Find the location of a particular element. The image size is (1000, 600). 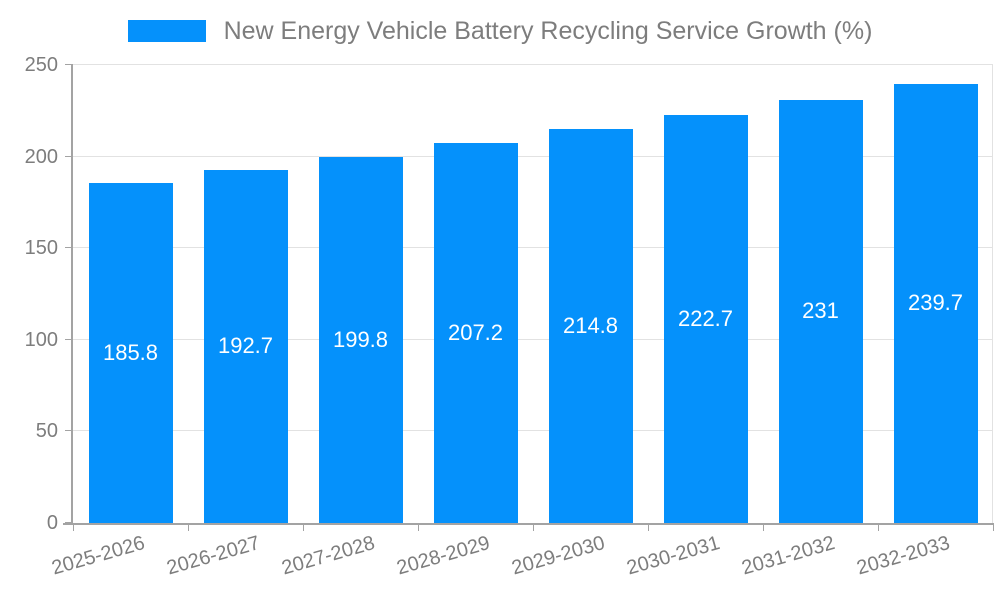

y-tick-label: 100 is located at coordinates (41, 340).